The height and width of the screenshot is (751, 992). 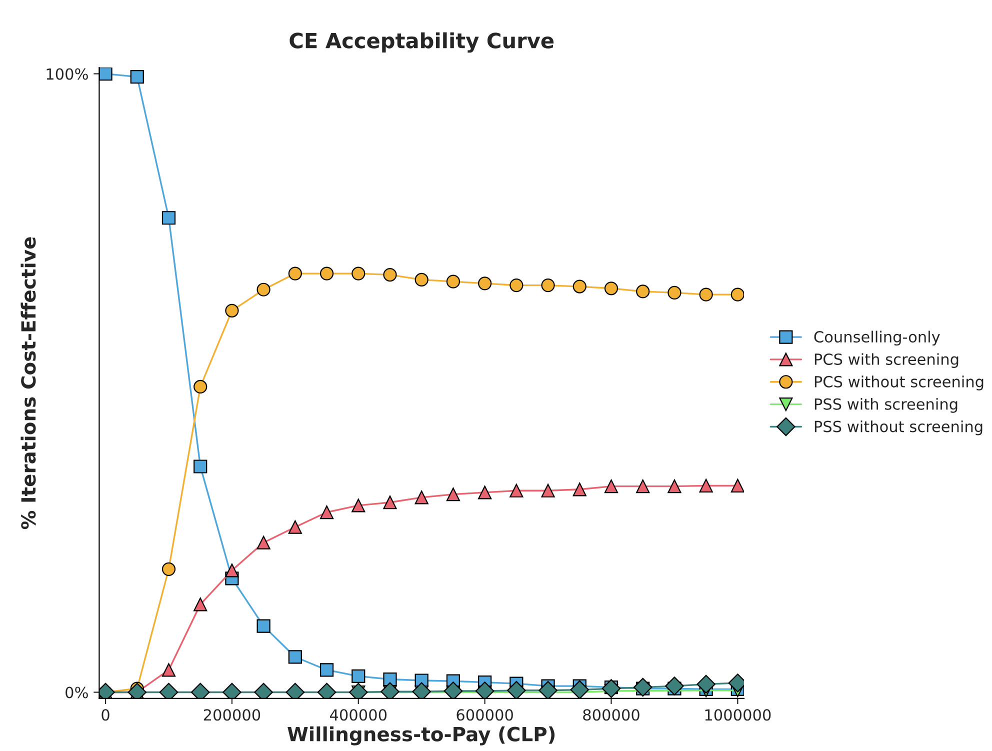 What do you see at coordinates (899, 383) in the screenshot?
I see `legend-label: PCS without screening` at bounding box center [899, 383].